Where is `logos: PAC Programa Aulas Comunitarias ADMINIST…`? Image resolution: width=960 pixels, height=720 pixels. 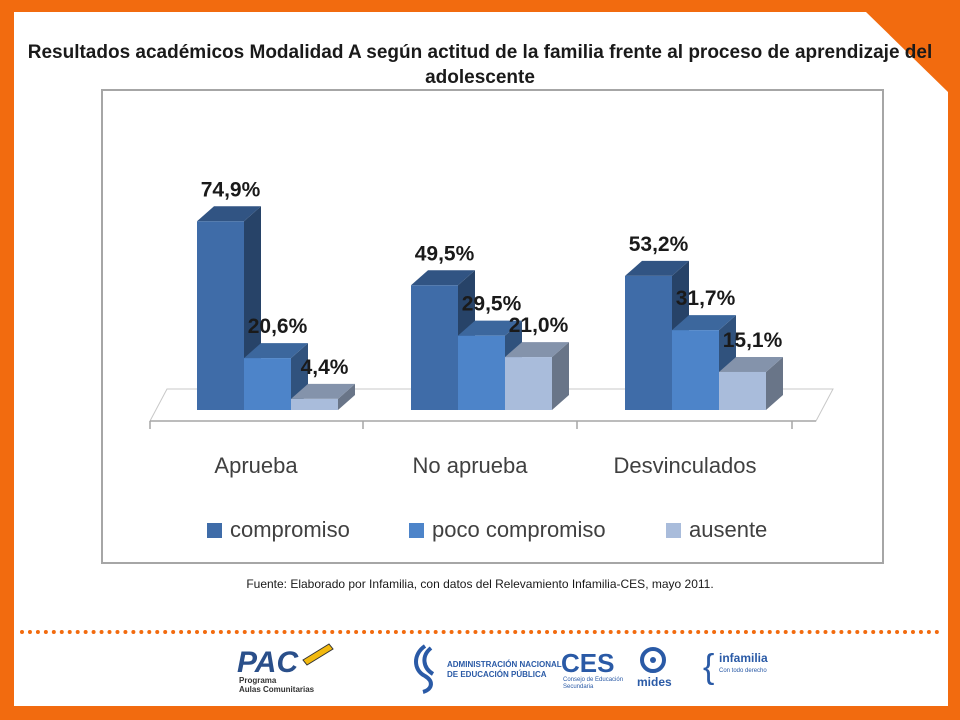
logos: PAC Programa Aulas Comunitarias ADMINIST… is located at coordinates (502, 668).